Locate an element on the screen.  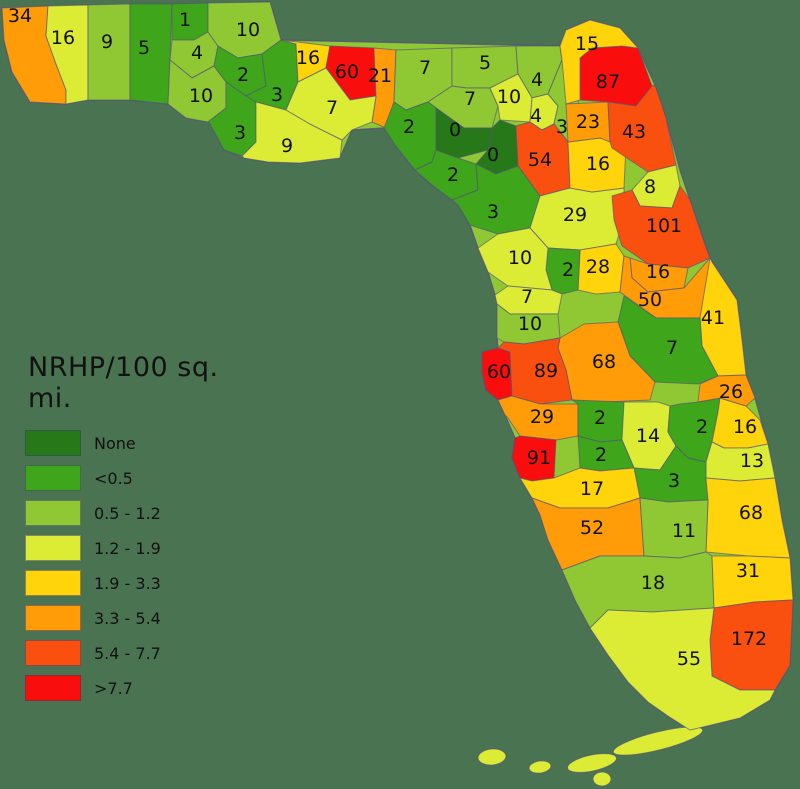
legend-item: 5.4 - 7.7 is located at coordinates (140, 653).